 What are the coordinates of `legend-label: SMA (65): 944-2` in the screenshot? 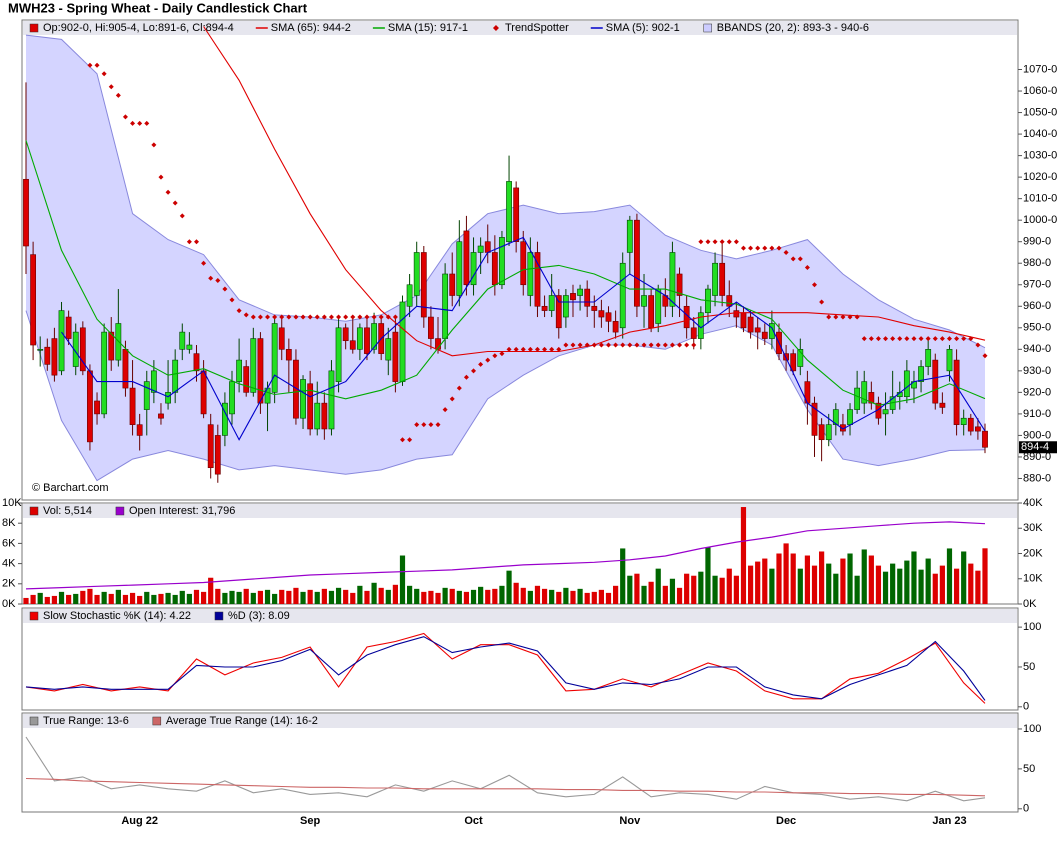 It's located at (311, 28).